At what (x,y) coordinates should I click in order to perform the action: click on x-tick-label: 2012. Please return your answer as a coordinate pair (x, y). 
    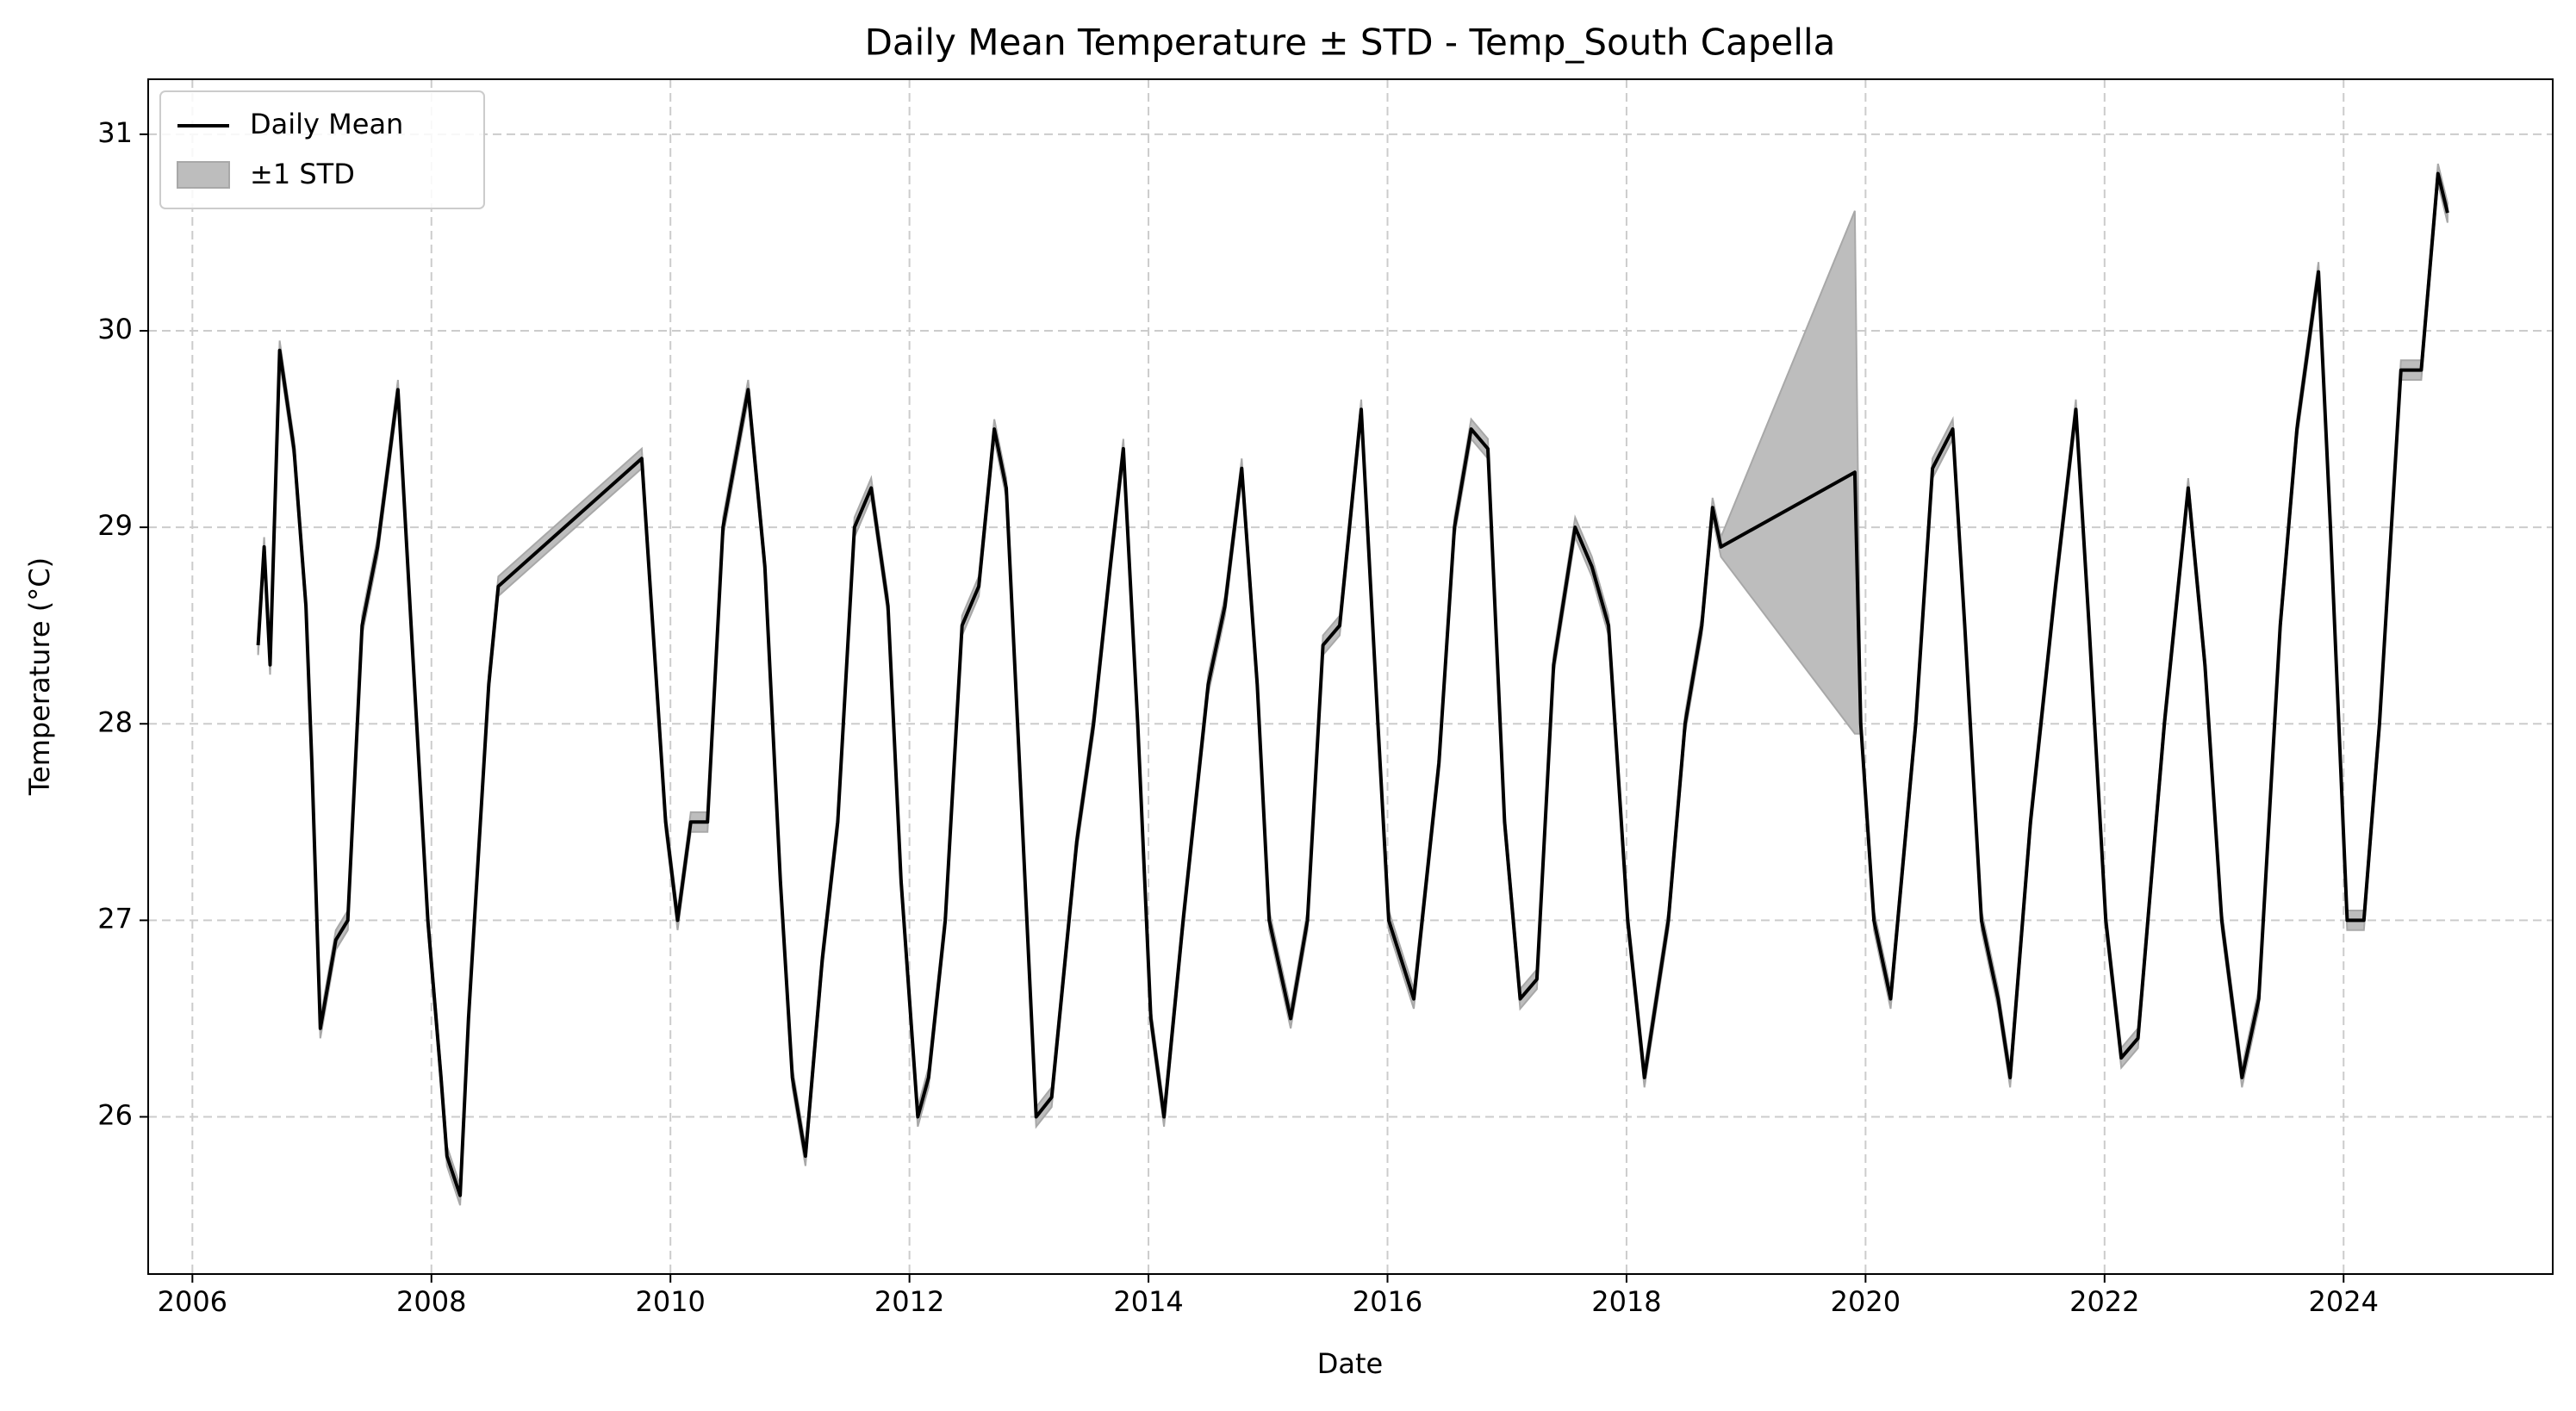
    Looking at the image, I should click on (909, 1301).